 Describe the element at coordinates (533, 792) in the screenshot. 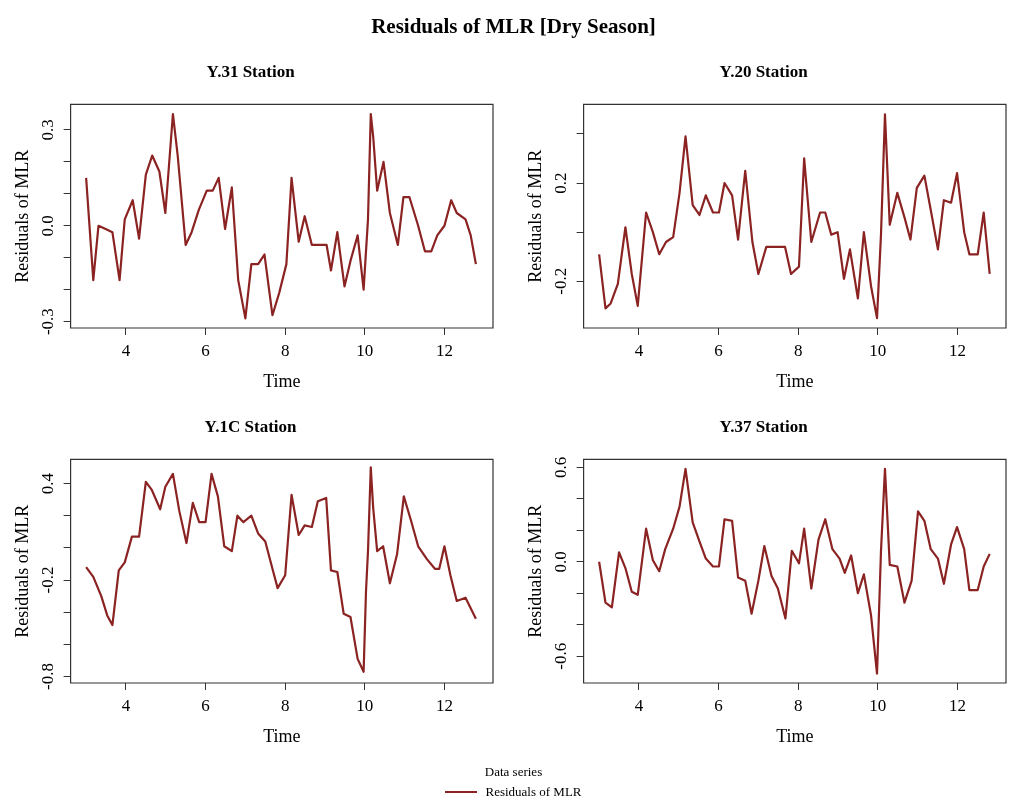

I see `legend-label: Residuals of MLR` at that location.